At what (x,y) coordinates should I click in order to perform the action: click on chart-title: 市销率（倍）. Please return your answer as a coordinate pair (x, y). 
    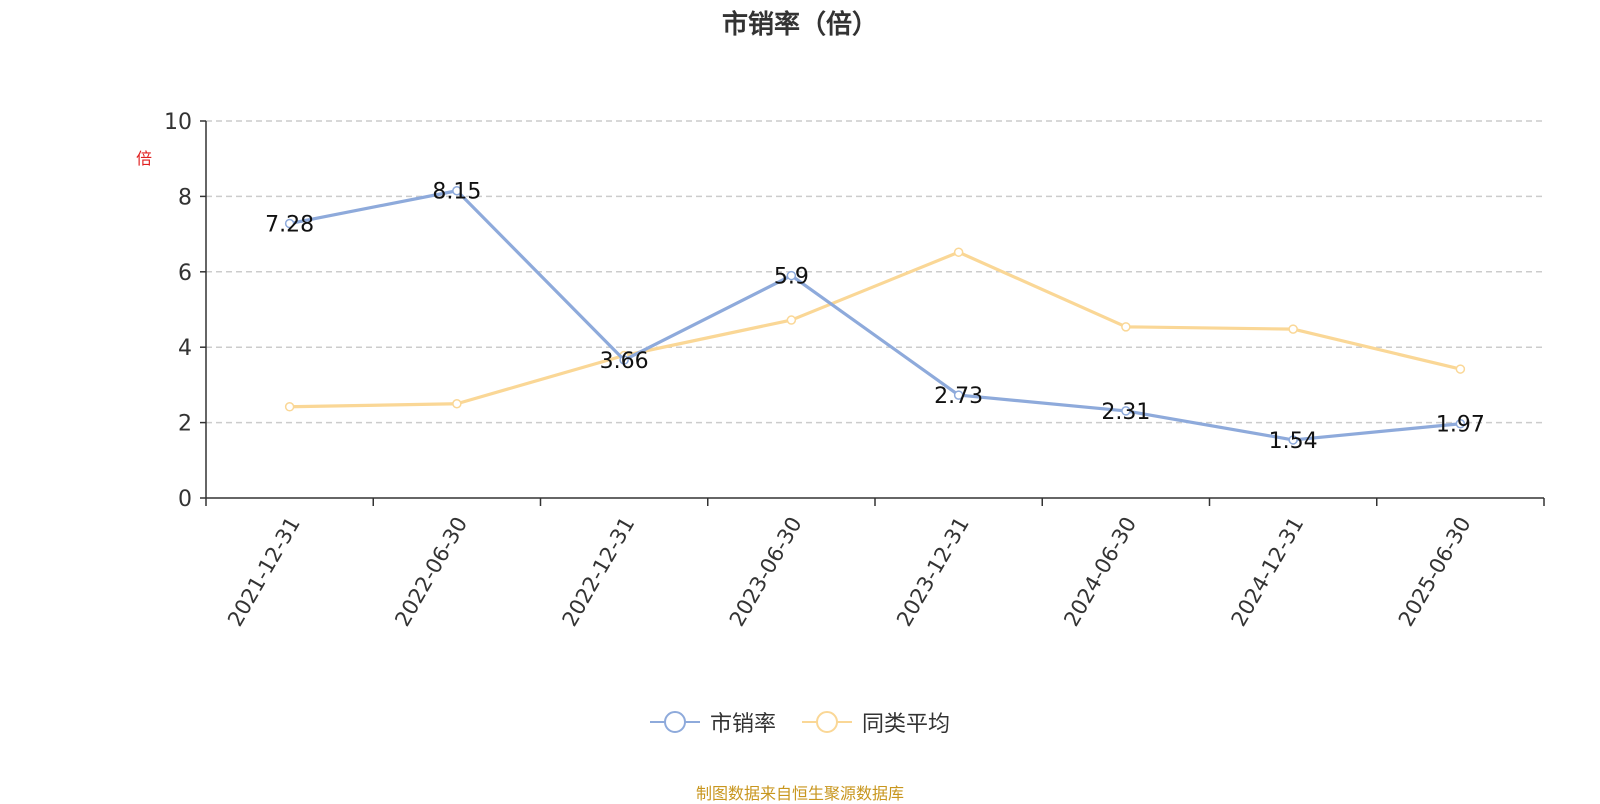
    Looking at the image, I should click on (799, 25).